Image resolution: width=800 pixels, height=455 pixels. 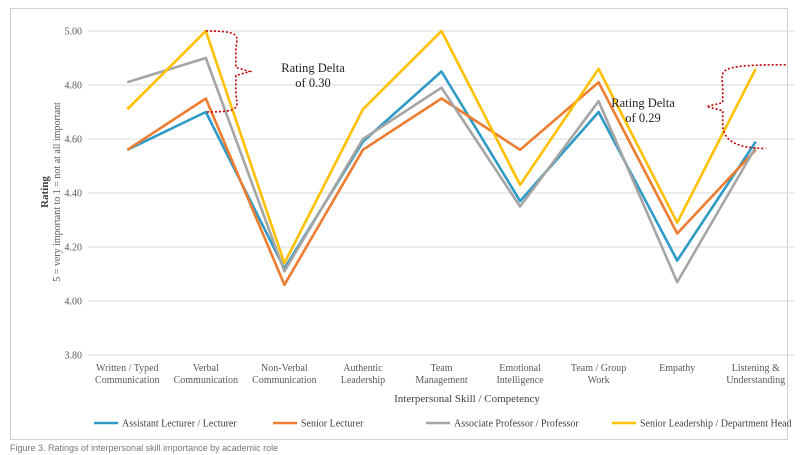 I want to click on x-category-line: Authentic, so click(x=363, y=368).